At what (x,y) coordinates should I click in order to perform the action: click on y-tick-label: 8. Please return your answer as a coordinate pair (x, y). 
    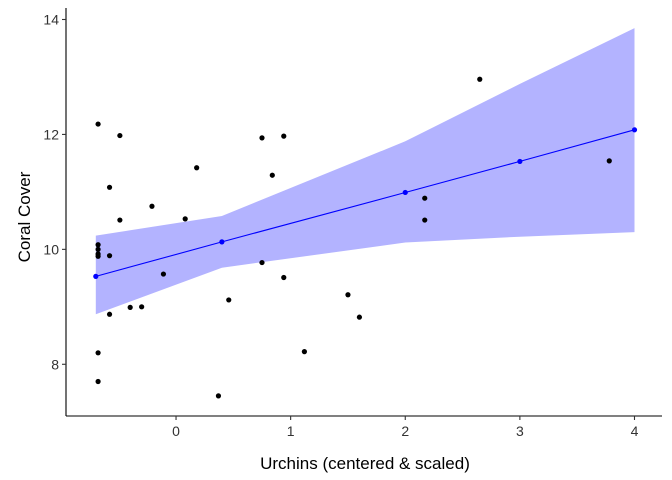
    Looking at the image, I should click on (55, 364).